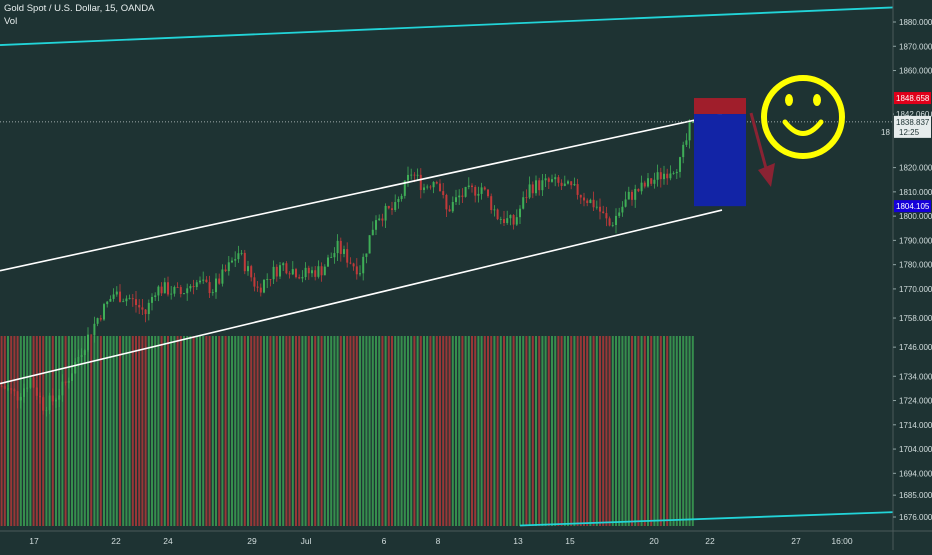  I want to click on take-profit-zone, so click(720, 160).